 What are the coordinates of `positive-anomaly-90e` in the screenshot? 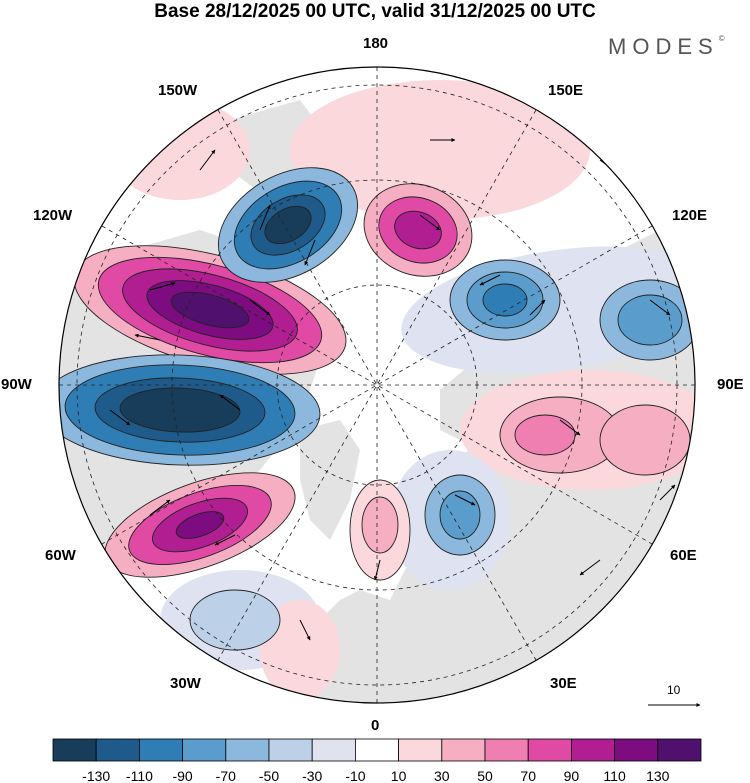 It's located at (595, 436).